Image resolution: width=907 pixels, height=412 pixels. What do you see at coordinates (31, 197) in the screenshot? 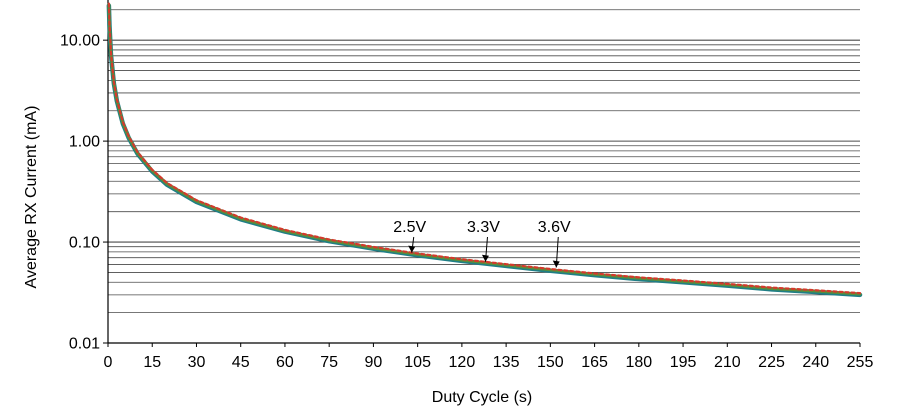
I see `y-axis-title: Average RX Current (mA)` at bounding box center [31, 197].